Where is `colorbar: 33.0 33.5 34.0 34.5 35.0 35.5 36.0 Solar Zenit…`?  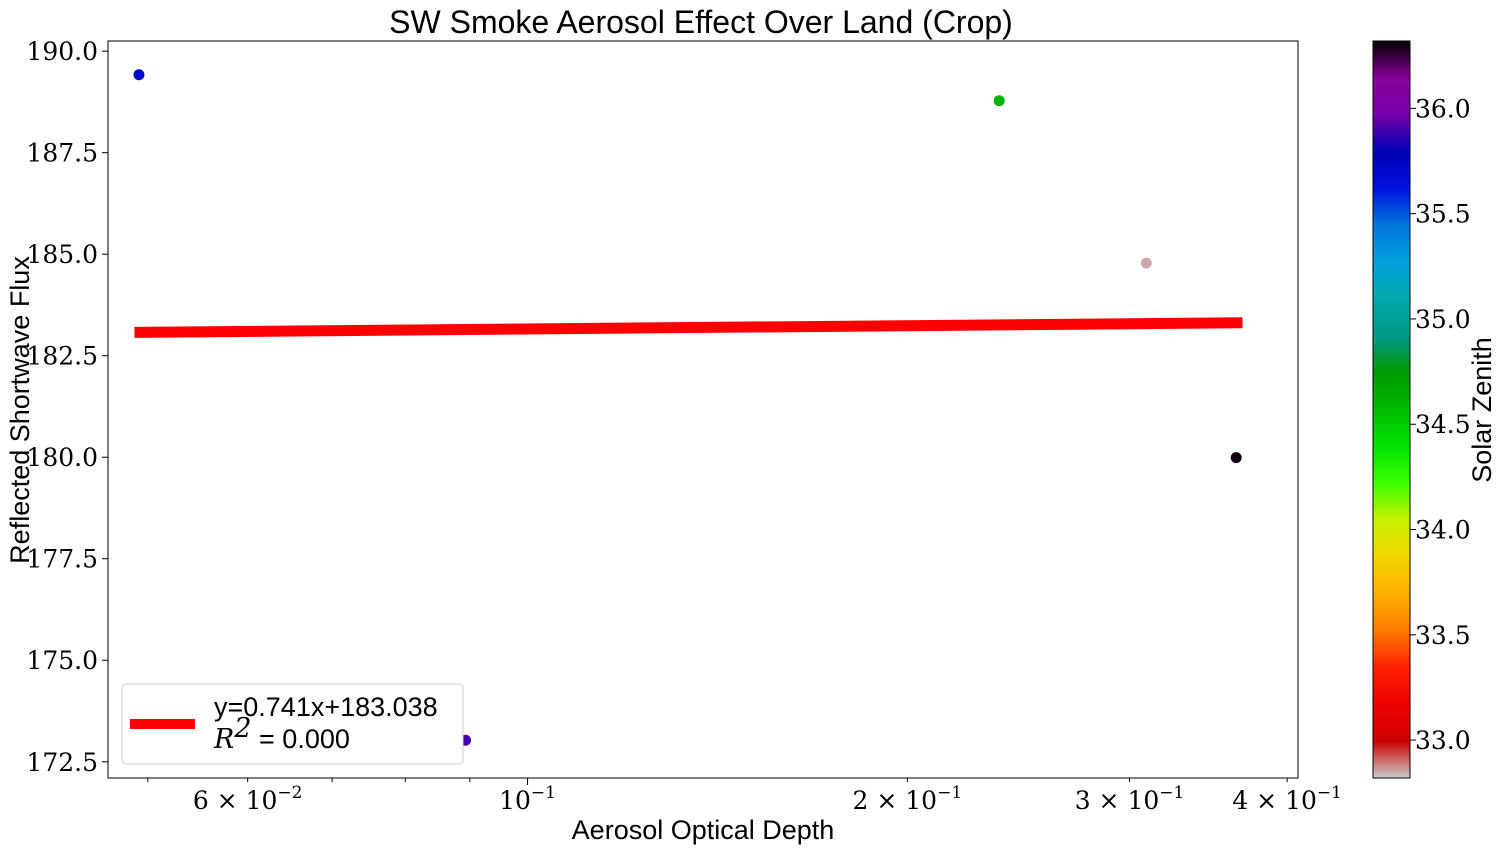
colorbar: 33.0 33.5 34.0 34.5 35.0 35.5 36.0 Solar Zenit… is located at coordinates (1434, 409).